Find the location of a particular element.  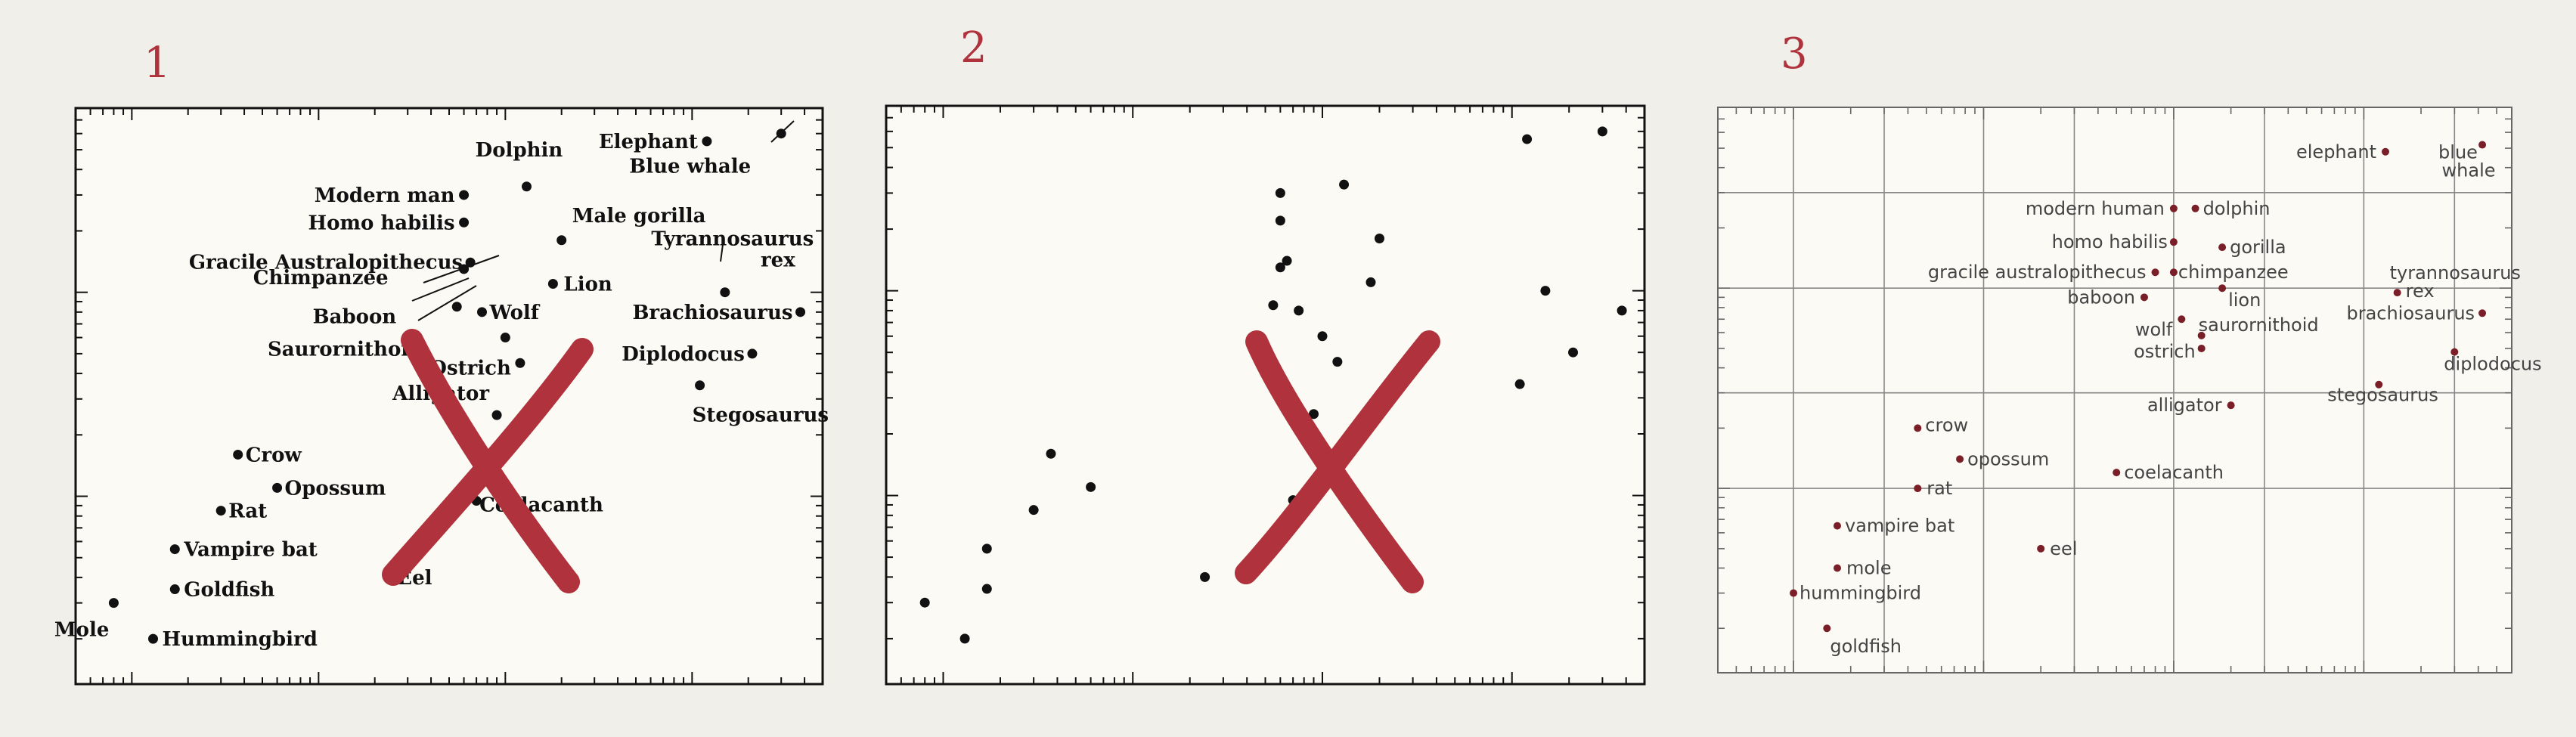

point-label-rat: Rat is located at coordinates (247, 511).